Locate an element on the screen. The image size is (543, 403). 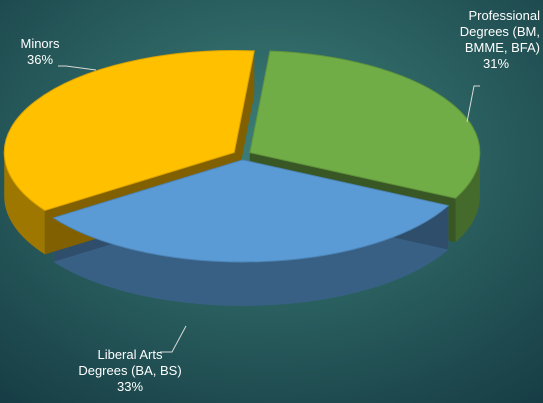
label-minors-pct: 36% is located at coordinates (40, 59).